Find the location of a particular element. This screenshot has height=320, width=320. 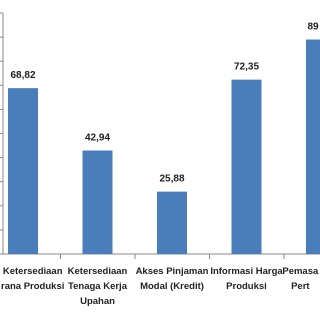

value-label: 68,82 is located at coordinates (22, 75).